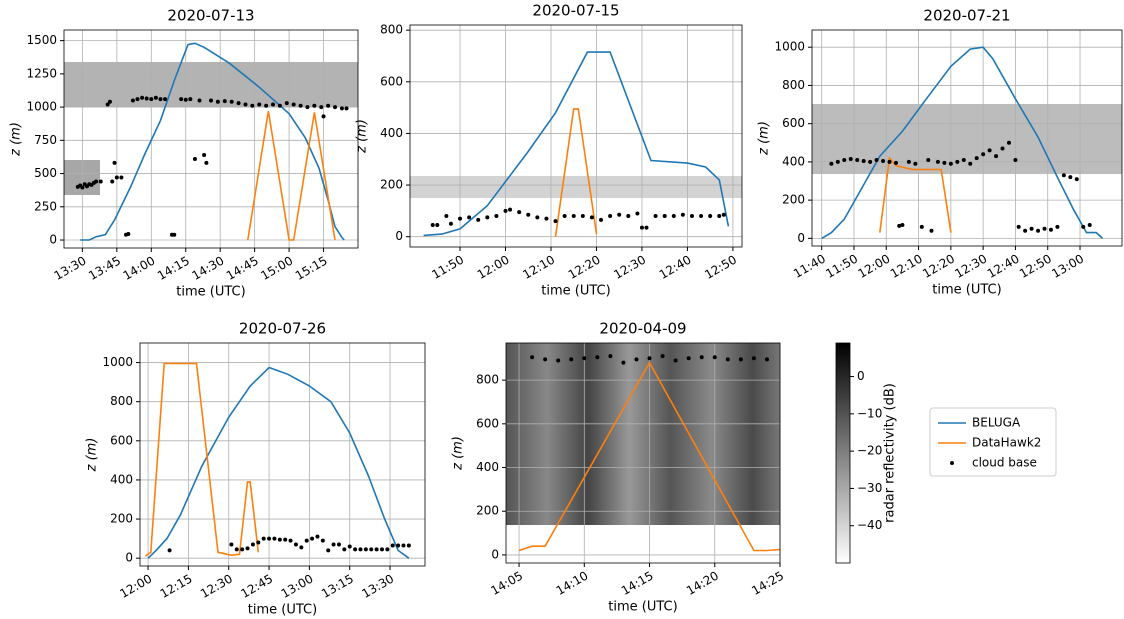 This screenshot has height=619, width=1124. Describe the element at coordinates (890, 453) in the screenshot. I see `colorbar-label: radar reflectivity (dB)` at that location.